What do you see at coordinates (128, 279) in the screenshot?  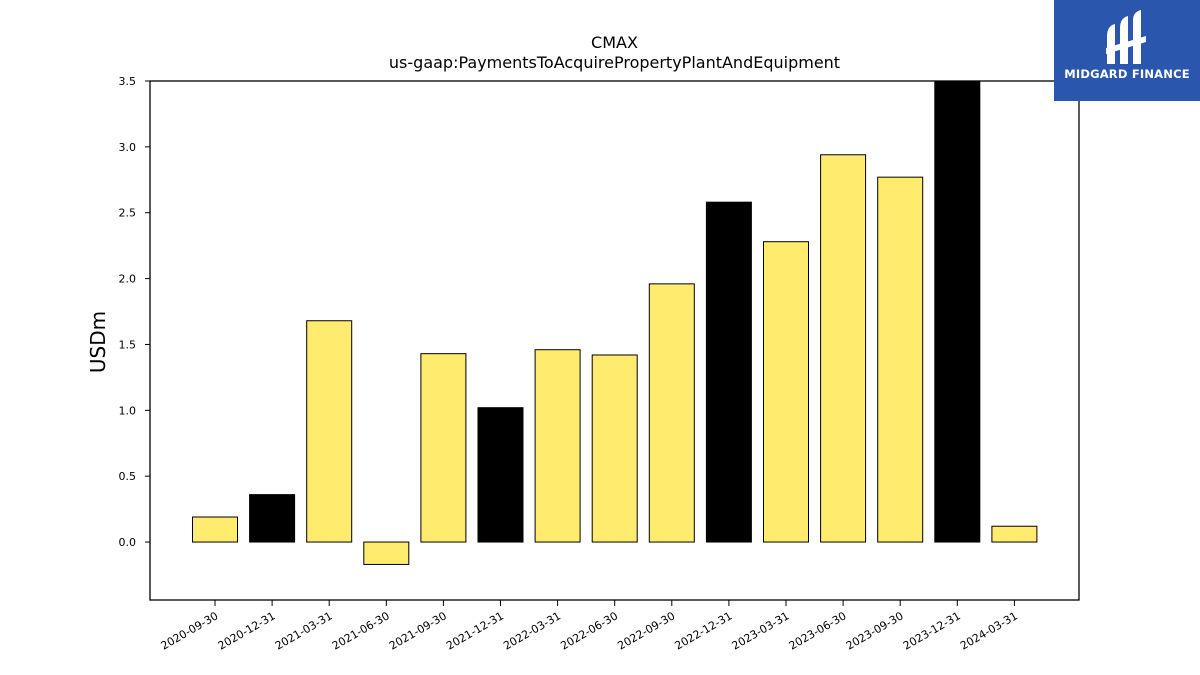 I see `y-tick-label: 2.0` at bounding box center [128, 279].